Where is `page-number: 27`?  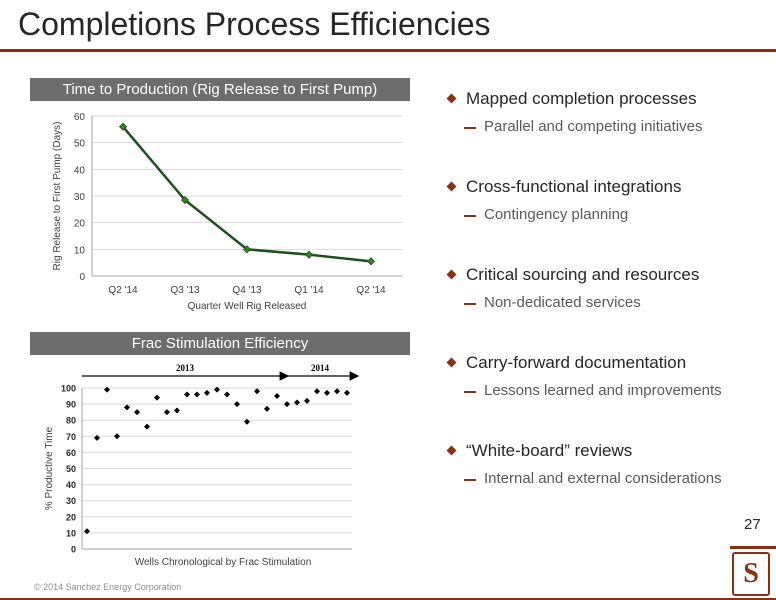
page-number: 27 is located at coordinates (752, 524).